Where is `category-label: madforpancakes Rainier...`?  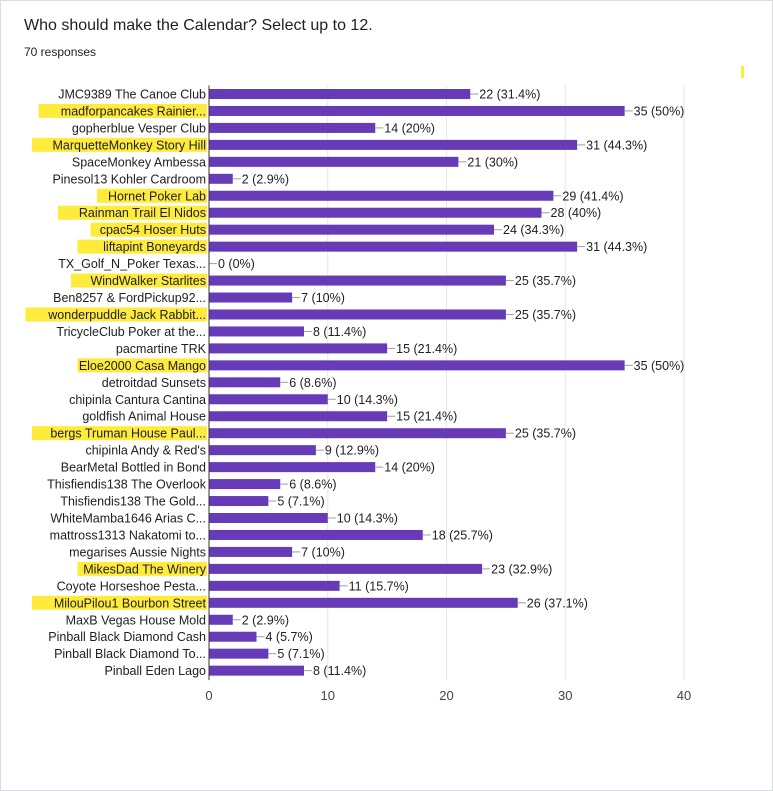
category-label: madforpancakes Rainier... is located at coordinates (133, 111).